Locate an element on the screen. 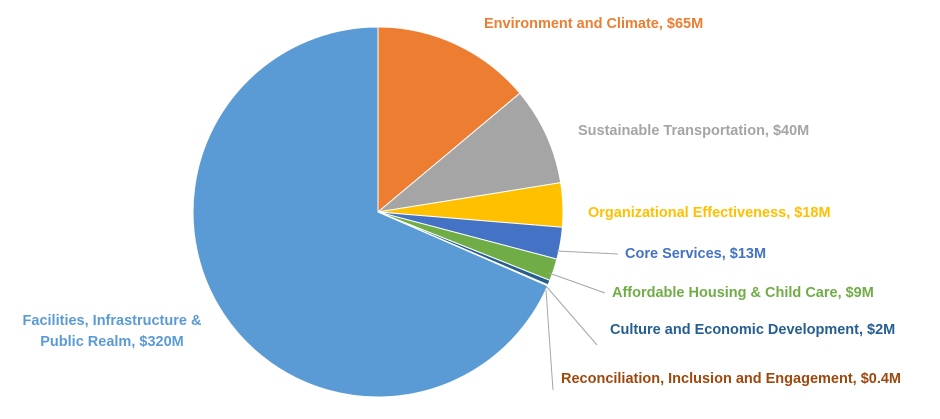 The image size is (940, 419). slice-label-core-services: Core Services, $13M is located at coordinates (695, 254).